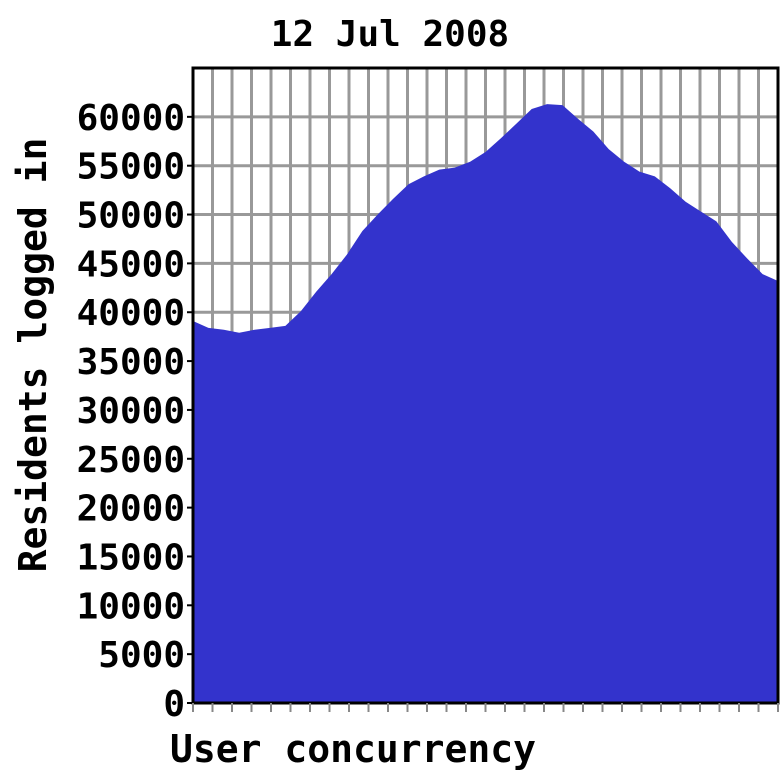  What do you see at coordinates (131, 362) in the screenshot?
I see `y-tick-label: 35000` at bounding box center [131, 362].